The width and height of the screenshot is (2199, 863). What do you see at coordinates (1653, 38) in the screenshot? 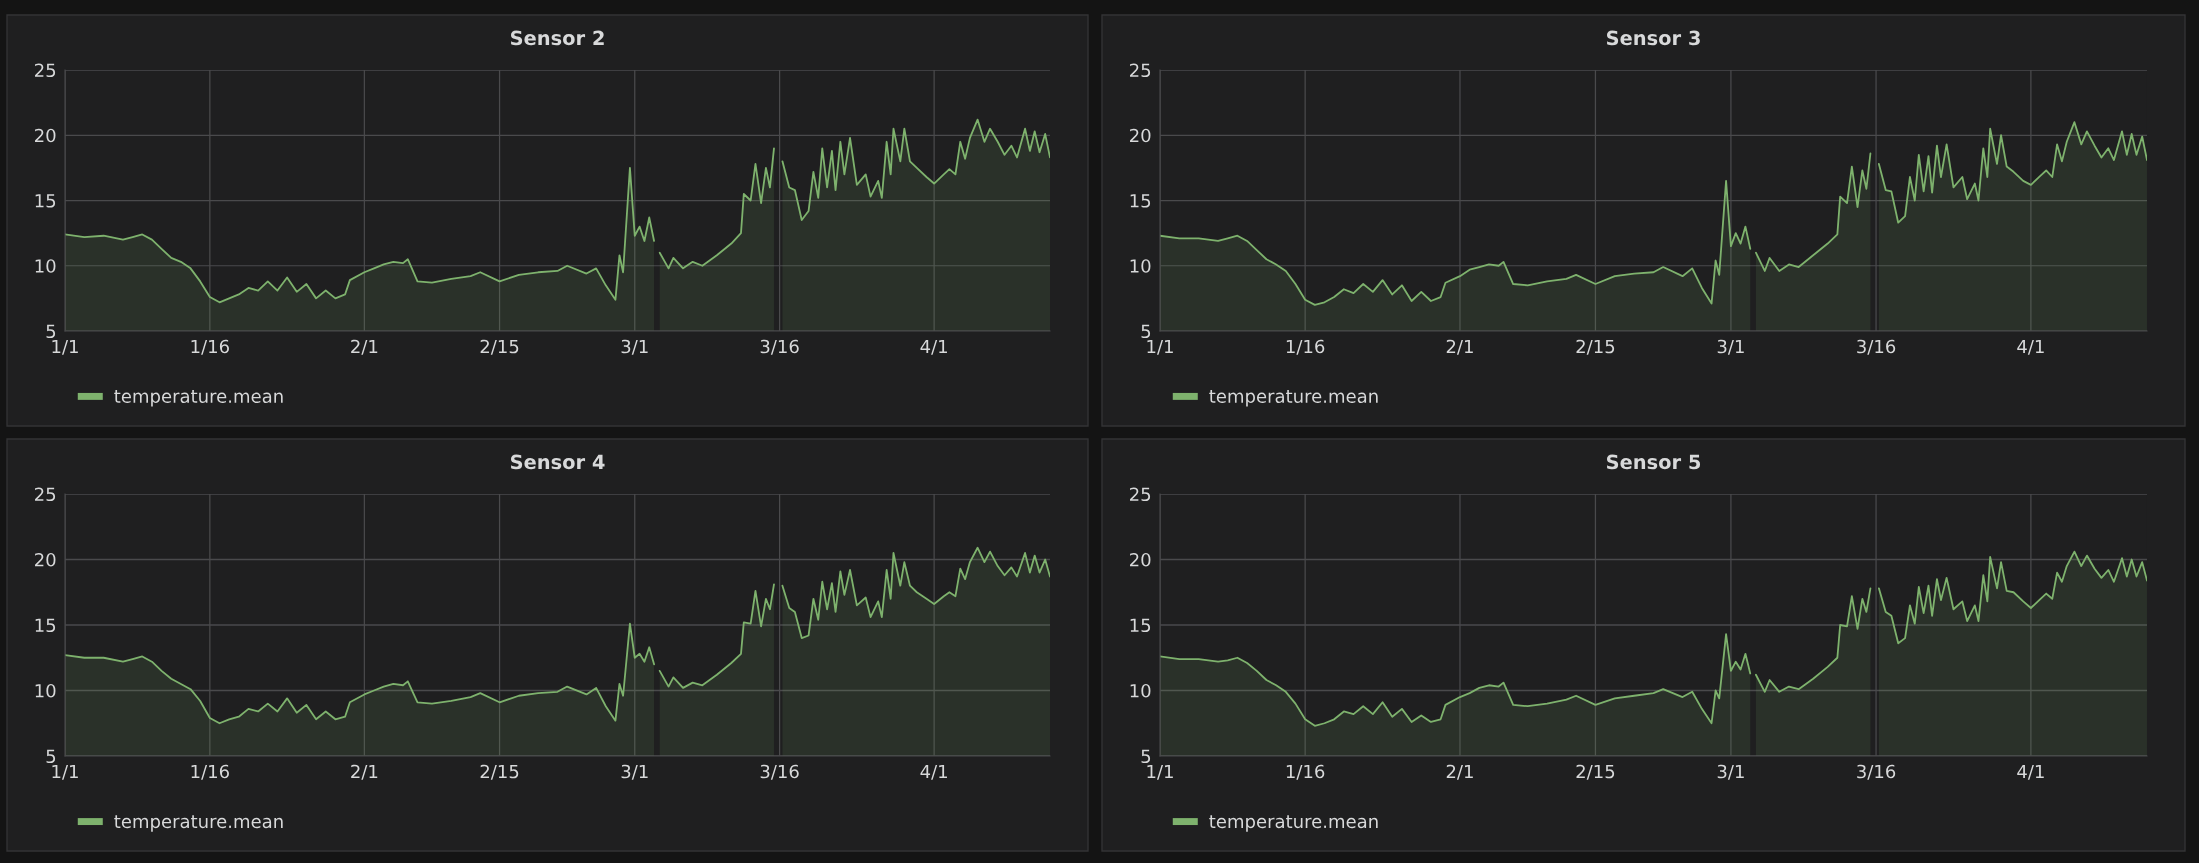
I see `chart-title: Sensor 3` at bounding box center [1653, 38].